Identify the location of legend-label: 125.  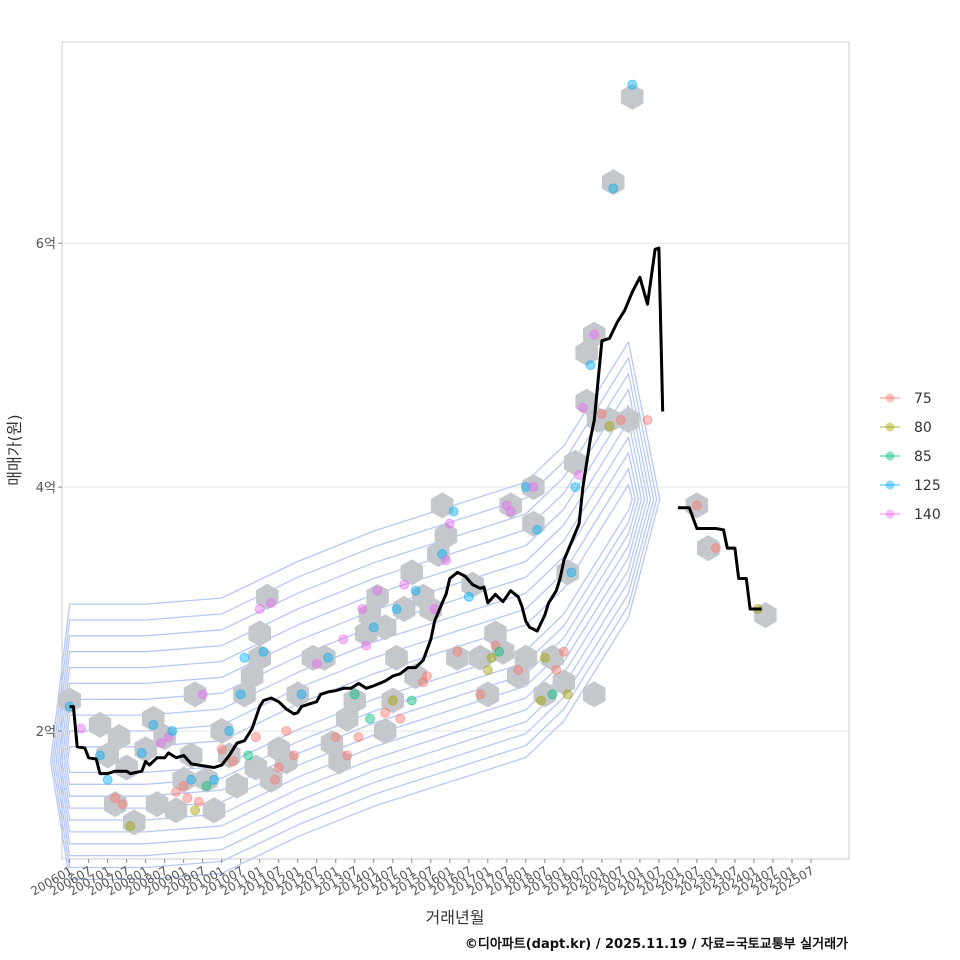
(927, 486).